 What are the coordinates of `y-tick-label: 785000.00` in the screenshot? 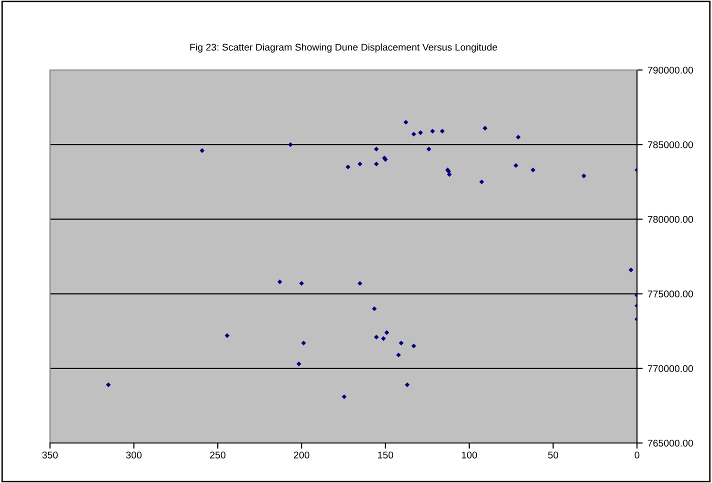 It's located at (670, 144).